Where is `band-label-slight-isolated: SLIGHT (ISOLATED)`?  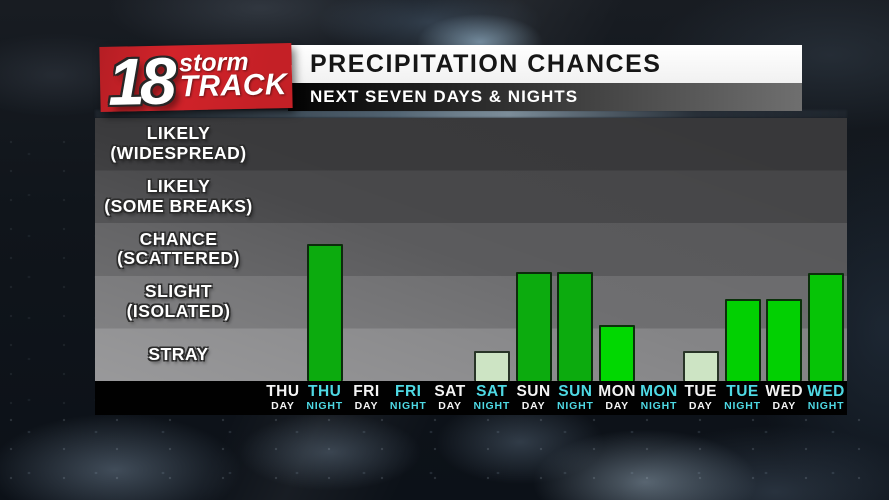 band-label-slight-isolated: SLIGHT (ISOLATED) is located at coordinates (178, 302).